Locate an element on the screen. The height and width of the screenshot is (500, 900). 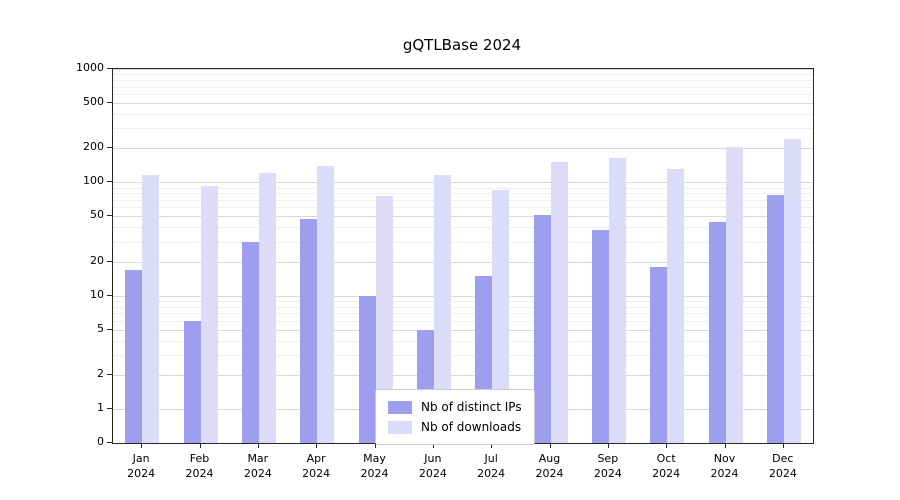
bar-downloads-feb is located at coordinates (209, 314).